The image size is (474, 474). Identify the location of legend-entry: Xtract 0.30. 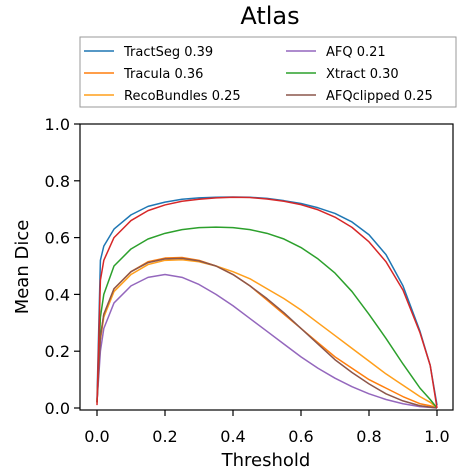
(362, 74).